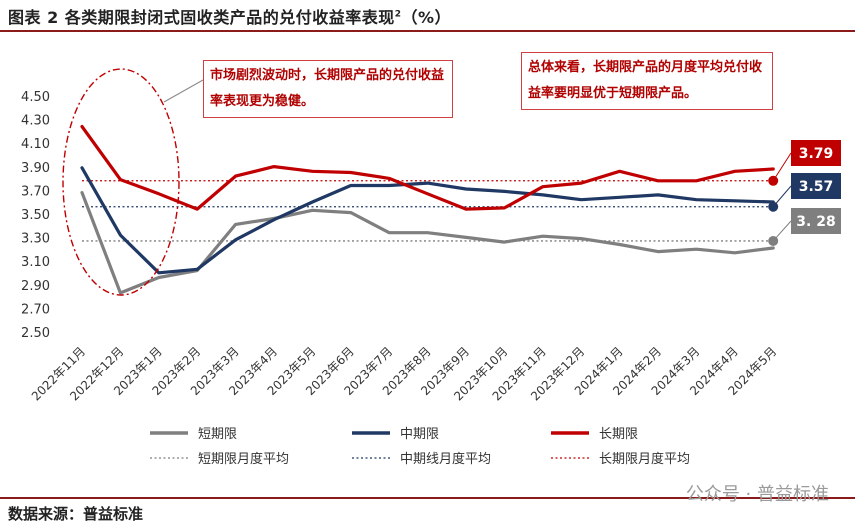  I want to click on chart-title-footnote: 2, so click(398, 14).